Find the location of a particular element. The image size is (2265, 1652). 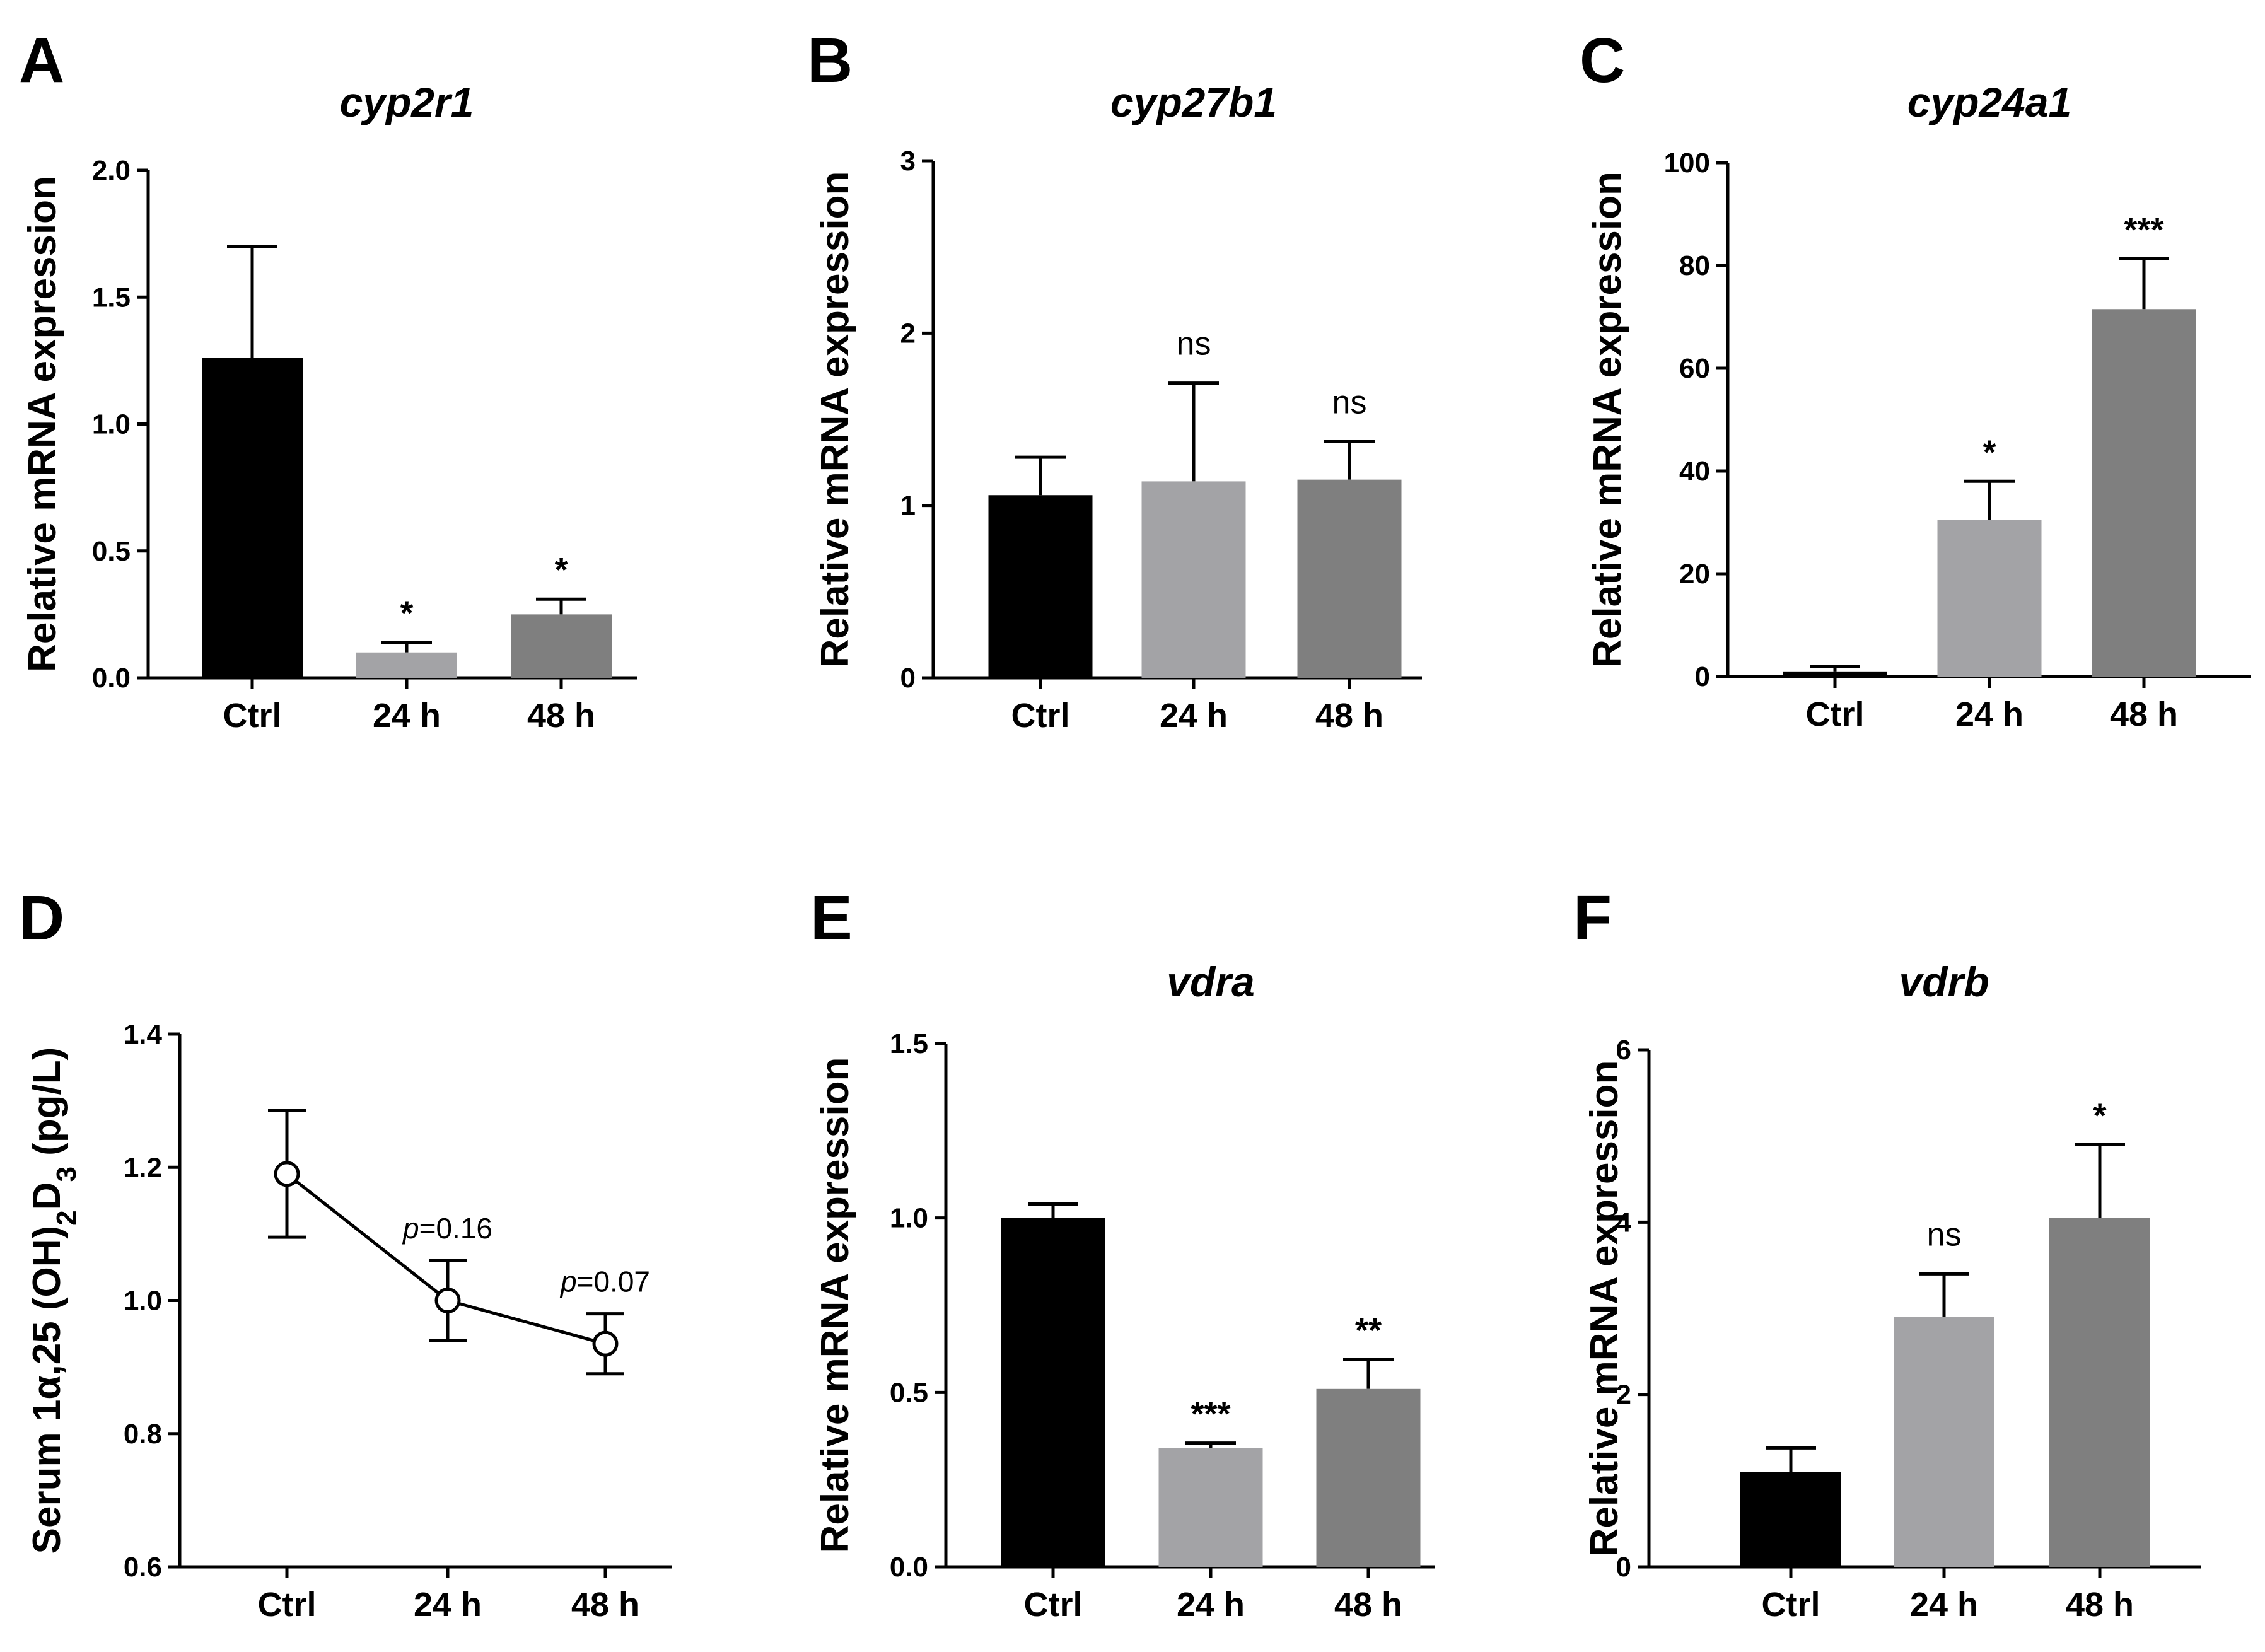

y-tick-label: 0.8 is located at coordinates (143, 1434).